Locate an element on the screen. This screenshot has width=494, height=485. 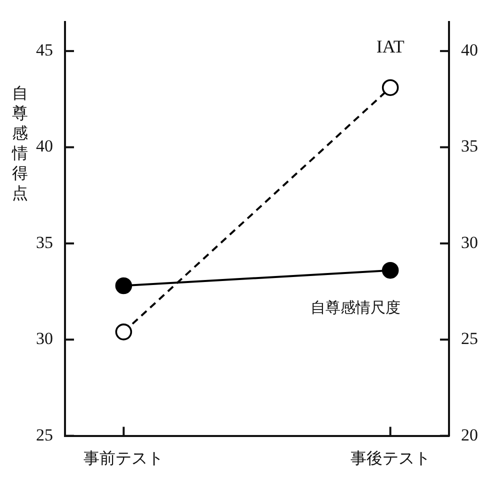
y2-tick-label: 25 is located at coordinates (469, 338).